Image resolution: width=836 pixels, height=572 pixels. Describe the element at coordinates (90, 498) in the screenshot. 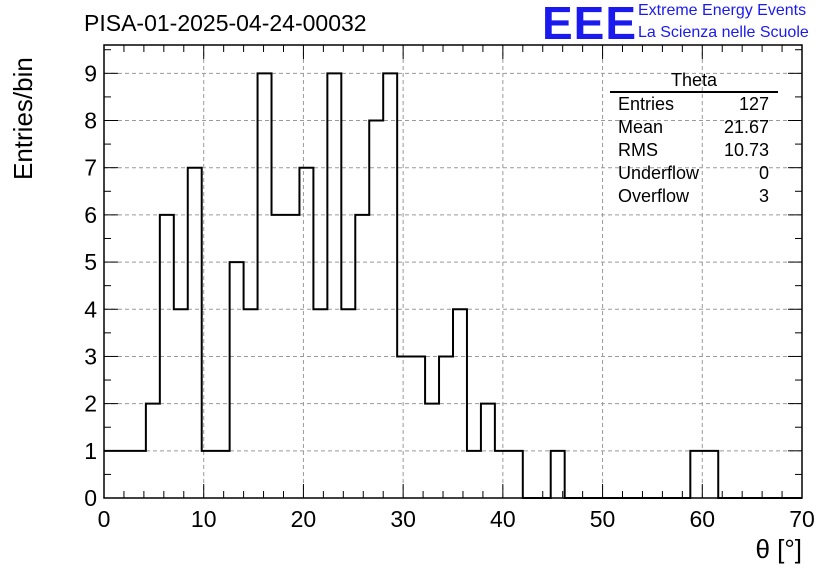

I see `y-tick-label: 0` at that location.